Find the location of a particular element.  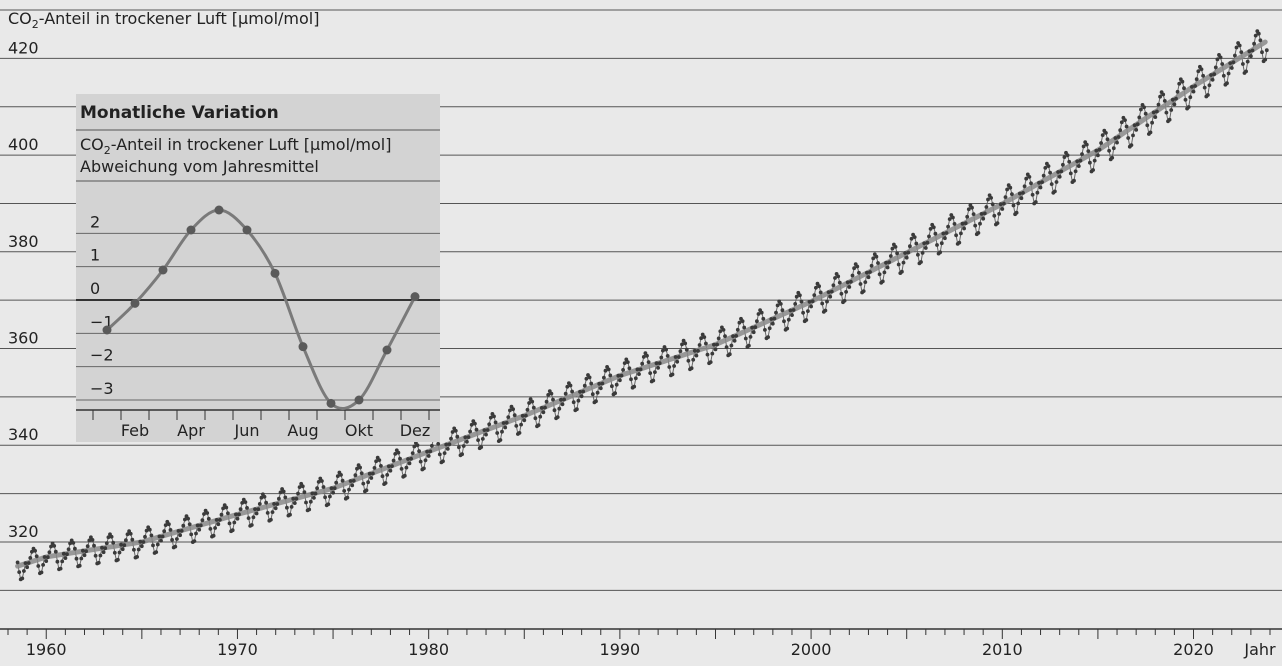

main-x-tick-2010: 2010 is located at coordinates (1002, 649).